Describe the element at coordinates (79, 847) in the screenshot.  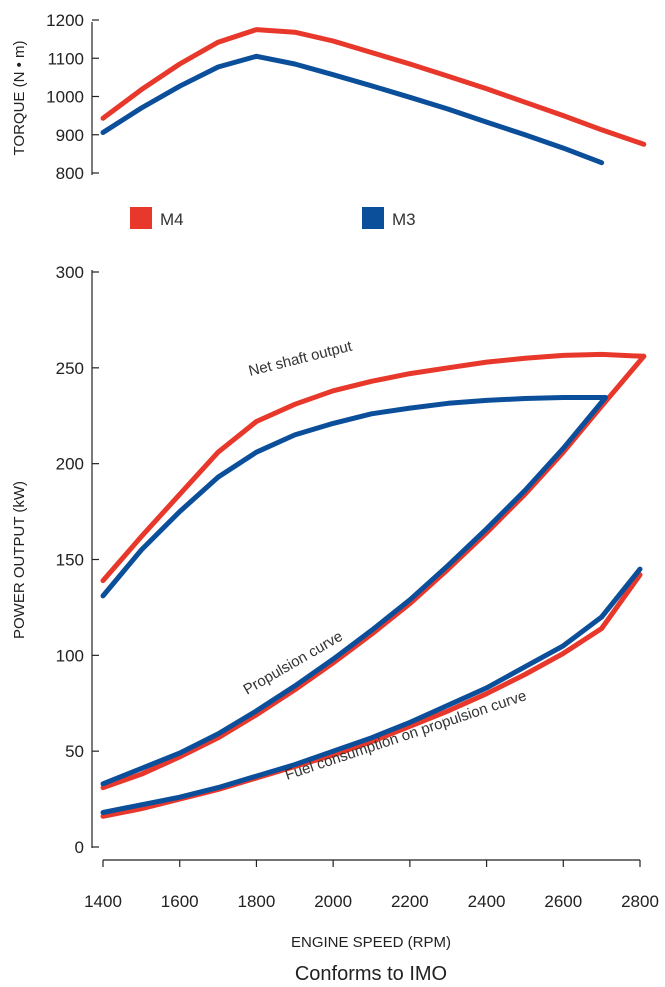
I see `power-y-tick-label: 0` at that location.